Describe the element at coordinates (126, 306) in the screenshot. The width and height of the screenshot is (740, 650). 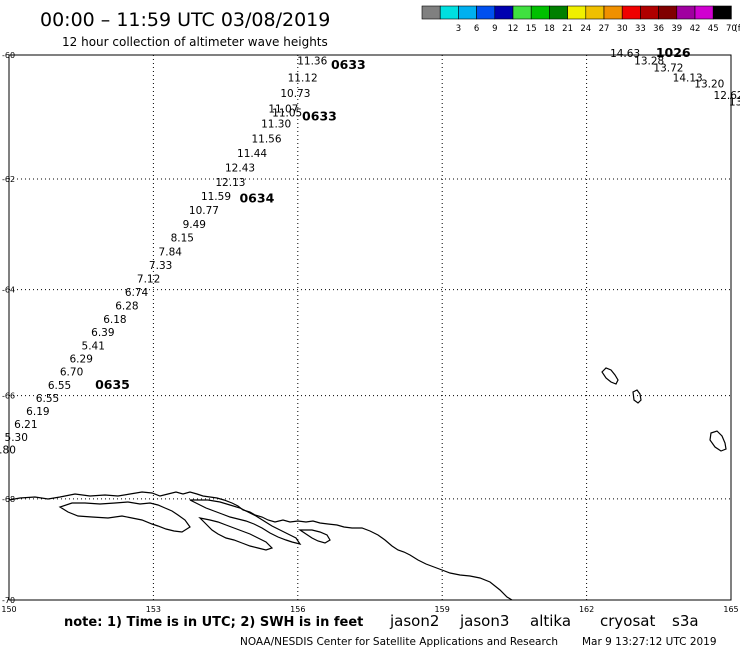
I see `wave-height-value: 6.28` at that location.